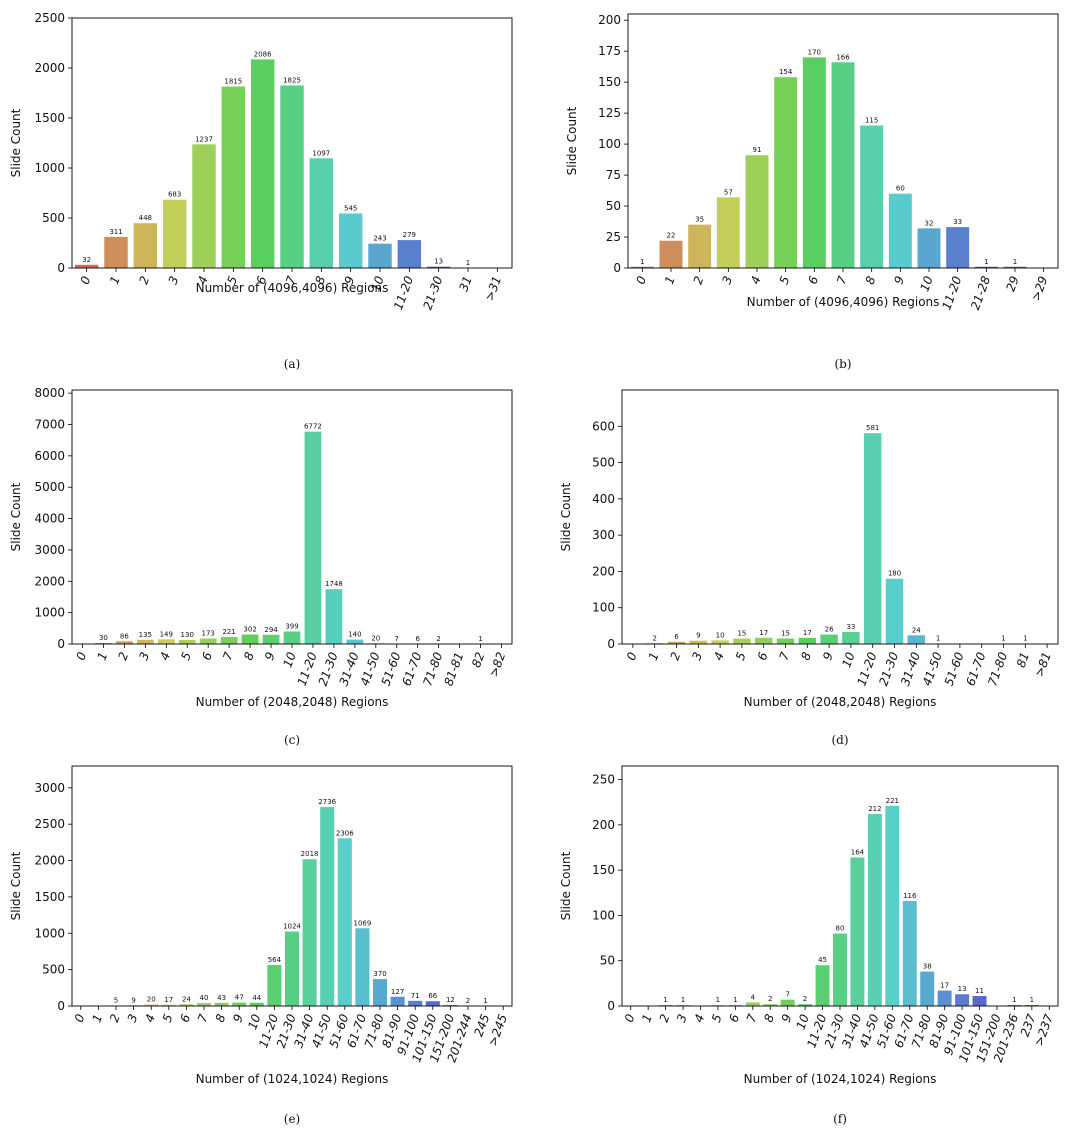 The height and width of the screenshot is (1136, 1080). Describe the element at coordinates (840, 1079) in the screenshot. I see `x-axis-label-f: Number of (1024,1024) Regions` at that location.